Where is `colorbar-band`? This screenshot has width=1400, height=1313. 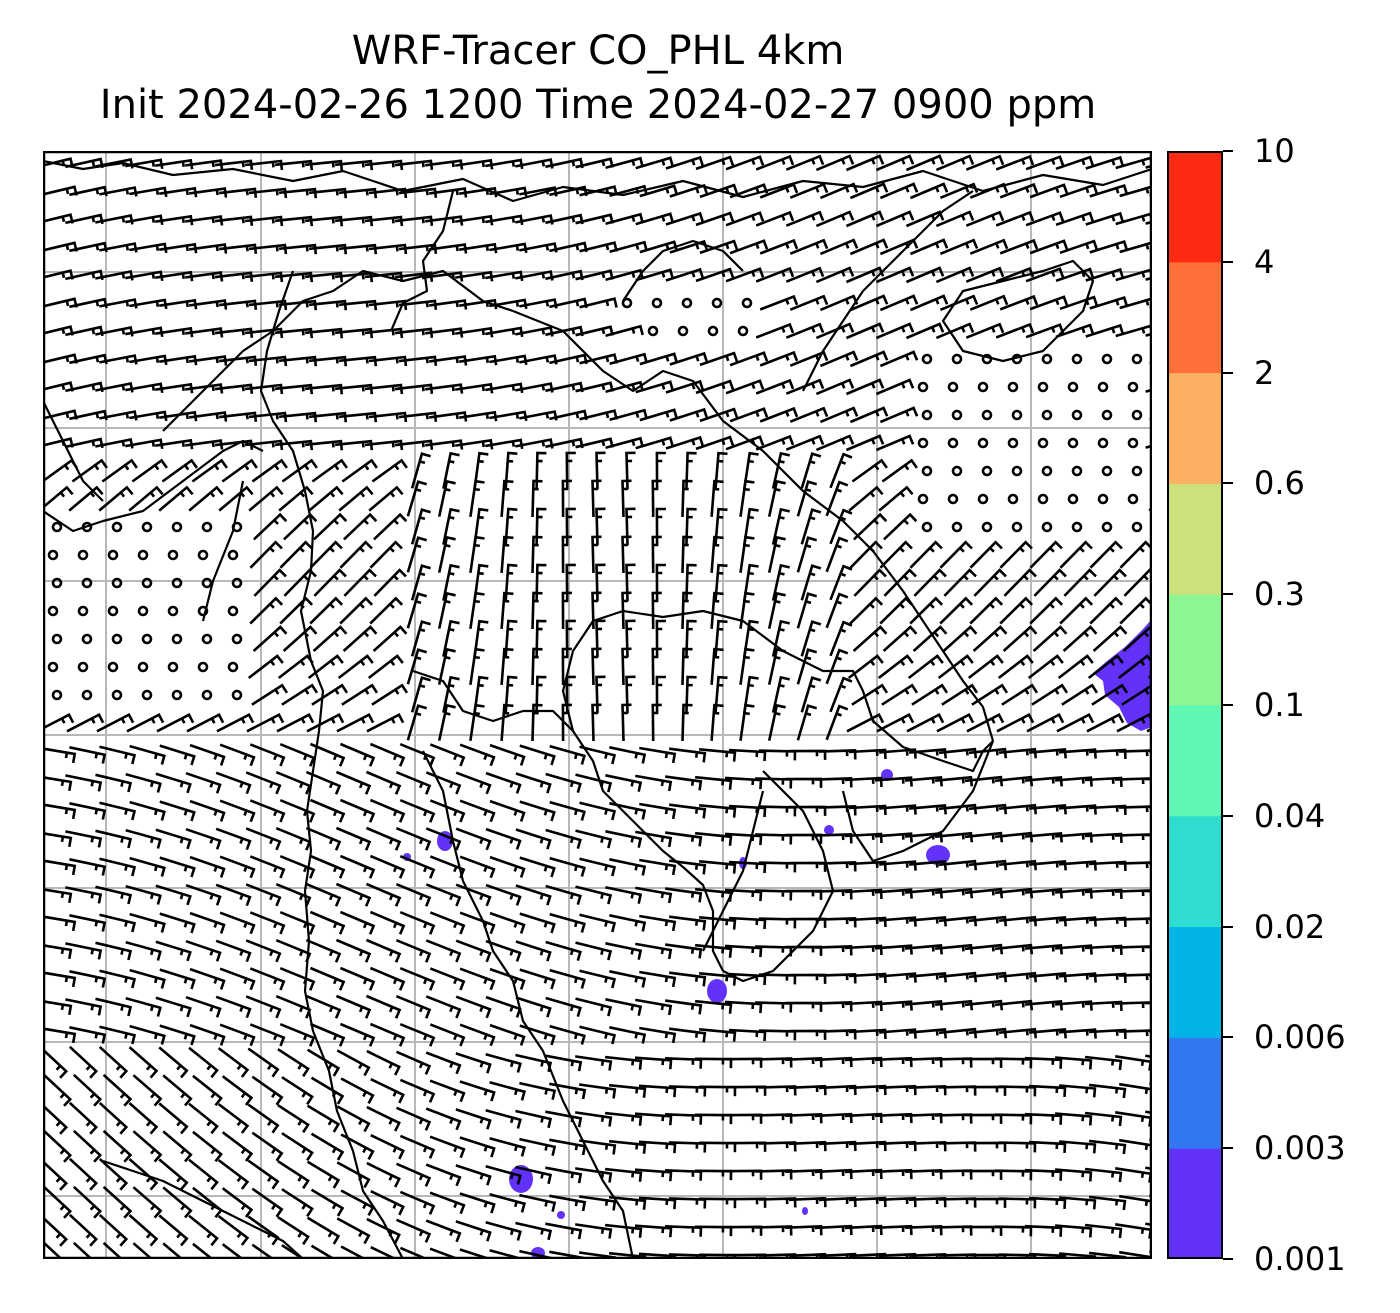 colorbar-band is located at coordinates (1195, 1093).